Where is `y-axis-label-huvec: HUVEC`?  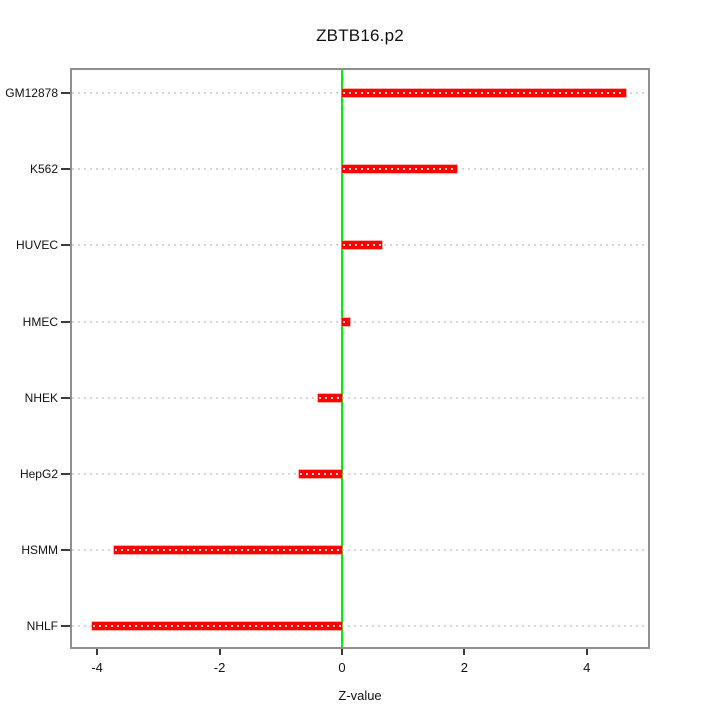 y-axis-label-huvec: HUVEC is located at coordinates (36, 245).